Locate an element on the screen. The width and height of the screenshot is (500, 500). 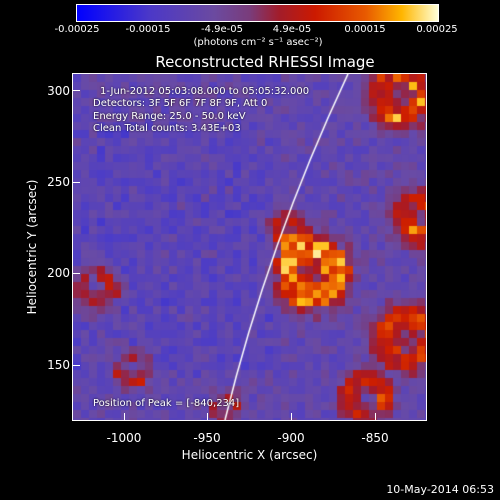
colorbar-unit: (photons cm⁻² s⁻¹ asec⁻²) is located at coordinates (258, 42).